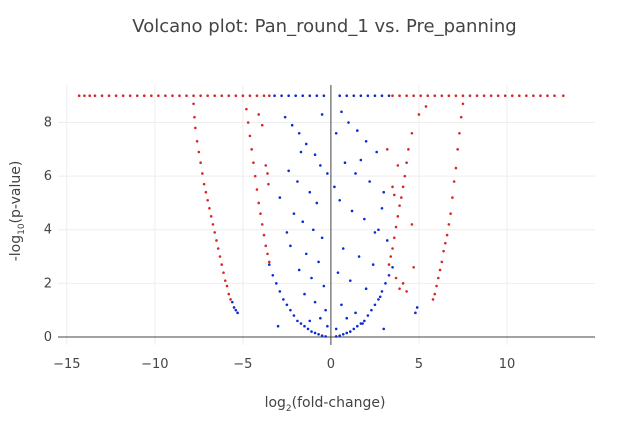 The width and height of the screenshot is (623, 425). What do you see at coordinates (242, 364) in the screenshot?
I see `x-tick-label: −5` at bounding box center [242, 364].